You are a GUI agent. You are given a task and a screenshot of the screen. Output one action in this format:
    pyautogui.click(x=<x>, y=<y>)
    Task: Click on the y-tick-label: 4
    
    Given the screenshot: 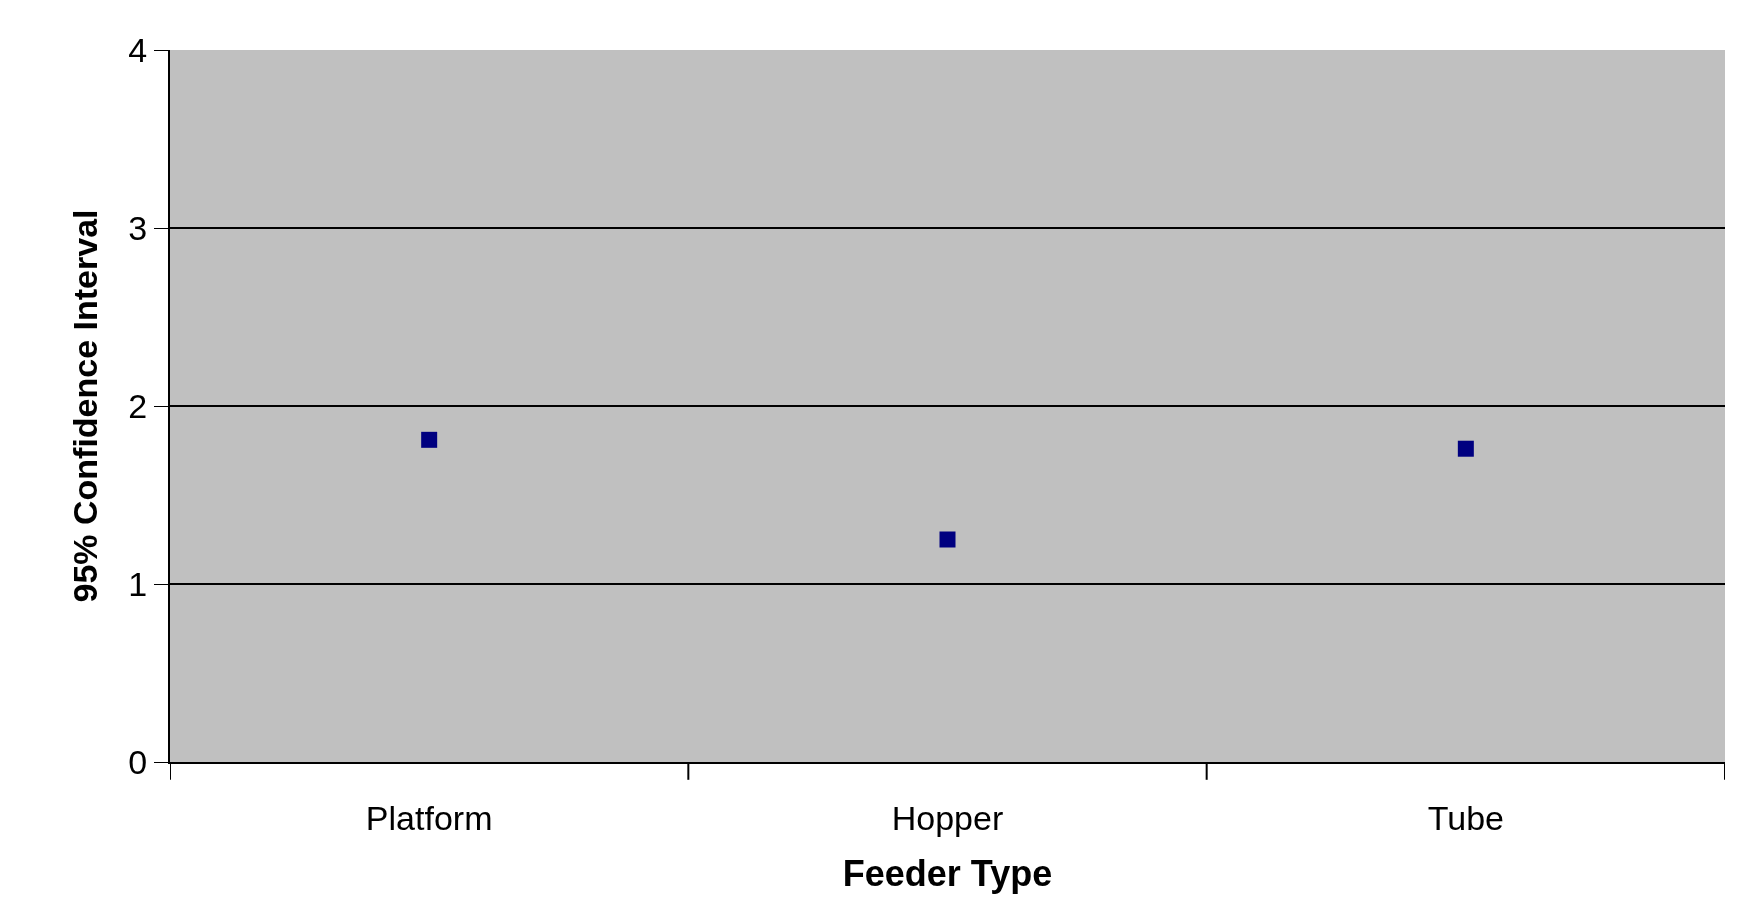 What is the action you would take?
    pyautogui.click(x=138, y=49)
    